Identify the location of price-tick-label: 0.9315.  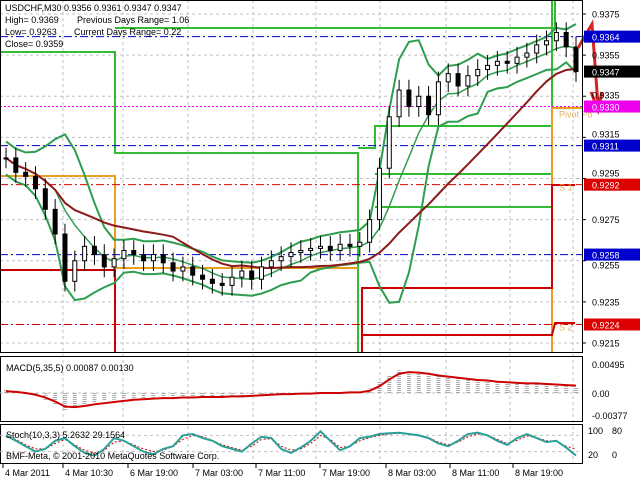
(606, 135).